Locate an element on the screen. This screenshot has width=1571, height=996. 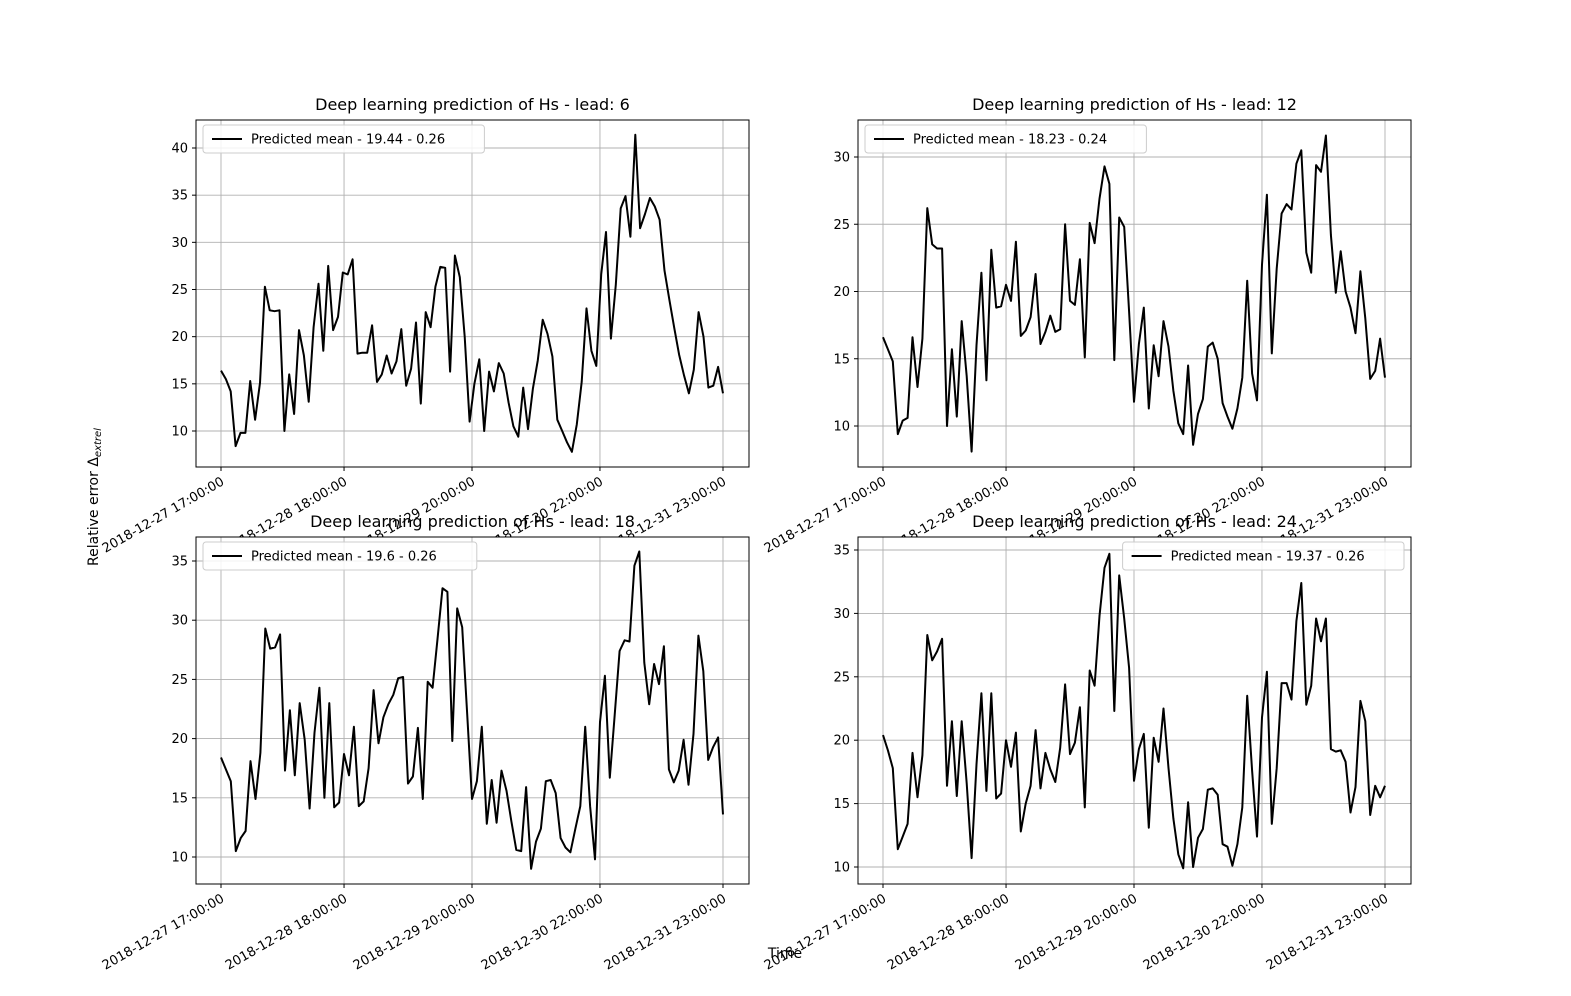
figure-ylabel-subscript: extrel is located at coordinates (98, 442).